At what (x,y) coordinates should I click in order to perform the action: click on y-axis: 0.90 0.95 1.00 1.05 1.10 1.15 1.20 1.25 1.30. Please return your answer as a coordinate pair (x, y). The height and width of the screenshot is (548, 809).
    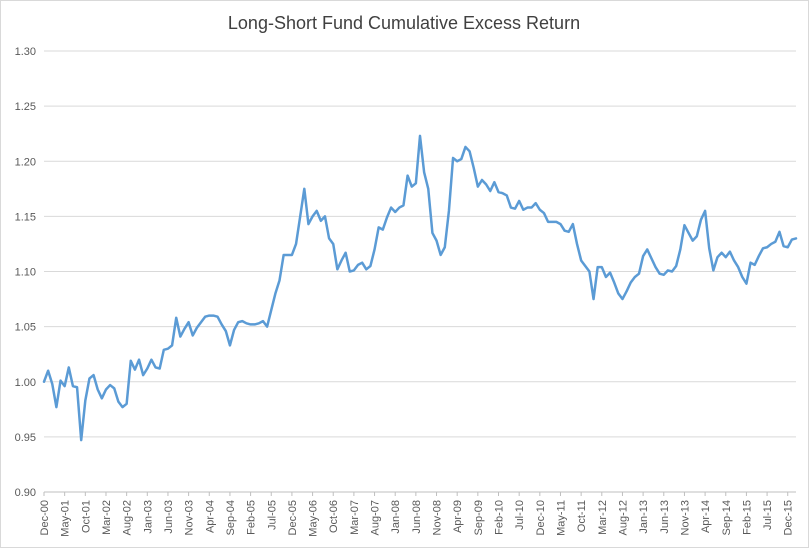
    Looking at the image, I should click on (25, 272).